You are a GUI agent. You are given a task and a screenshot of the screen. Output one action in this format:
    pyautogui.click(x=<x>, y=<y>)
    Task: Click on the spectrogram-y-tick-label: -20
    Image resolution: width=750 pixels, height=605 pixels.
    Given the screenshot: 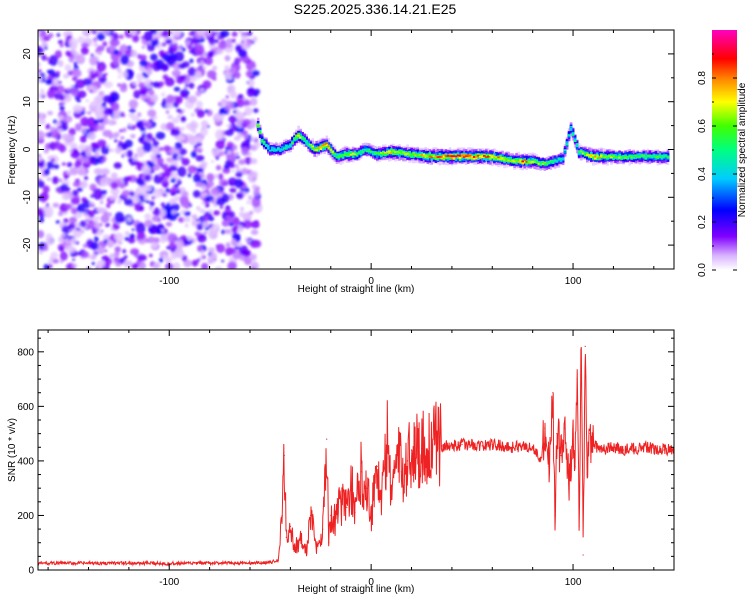 What is the action you would take?
    pyautogui.click(x=27, y=244)
    